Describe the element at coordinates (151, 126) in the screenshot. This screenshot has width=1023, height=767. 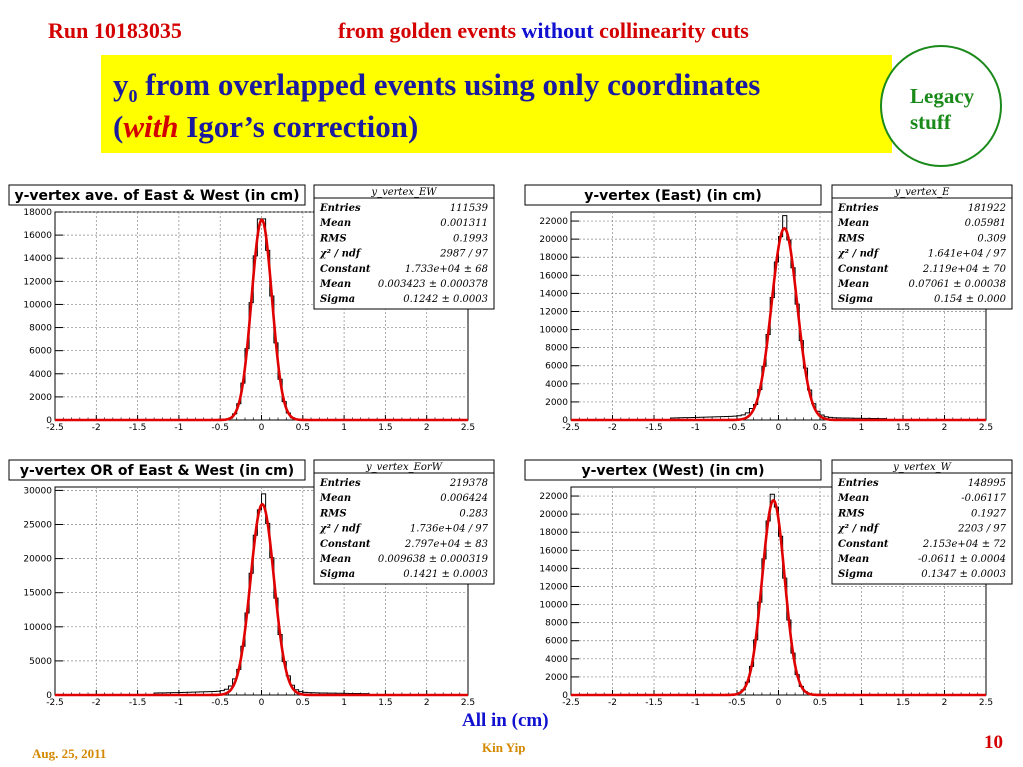
I see `title-with: with` at that location.